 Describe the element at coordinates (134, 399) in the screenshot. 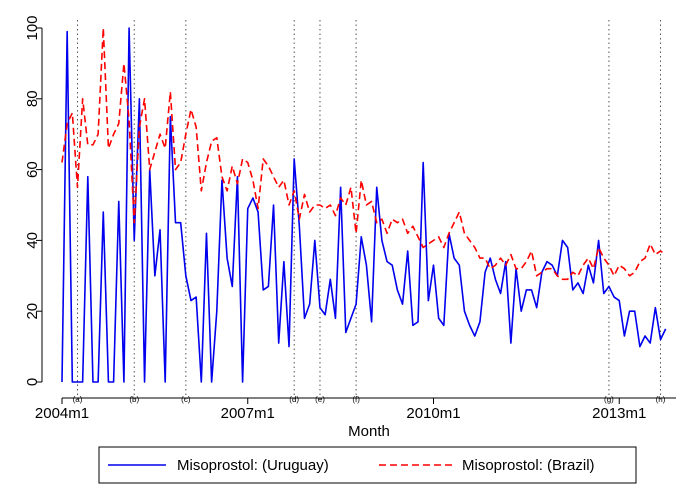

I see `event-label: (b)` at that location.